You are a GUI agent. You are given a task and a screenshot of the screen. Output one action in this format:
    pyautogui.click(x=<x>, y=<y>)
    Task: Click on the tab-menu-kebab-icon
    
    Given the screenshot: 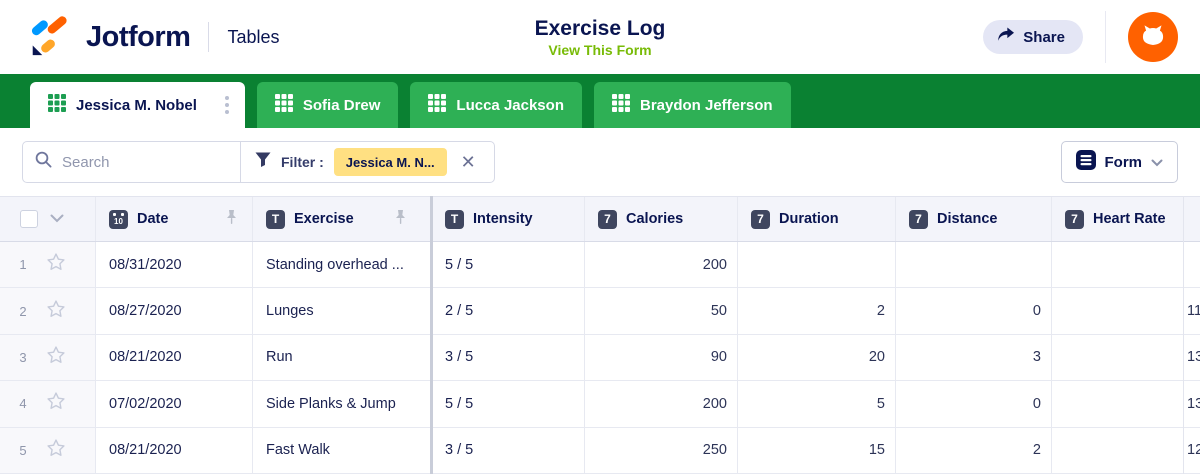 What is the action you would take?
    pyautogui.click(x=227, y=105)
    